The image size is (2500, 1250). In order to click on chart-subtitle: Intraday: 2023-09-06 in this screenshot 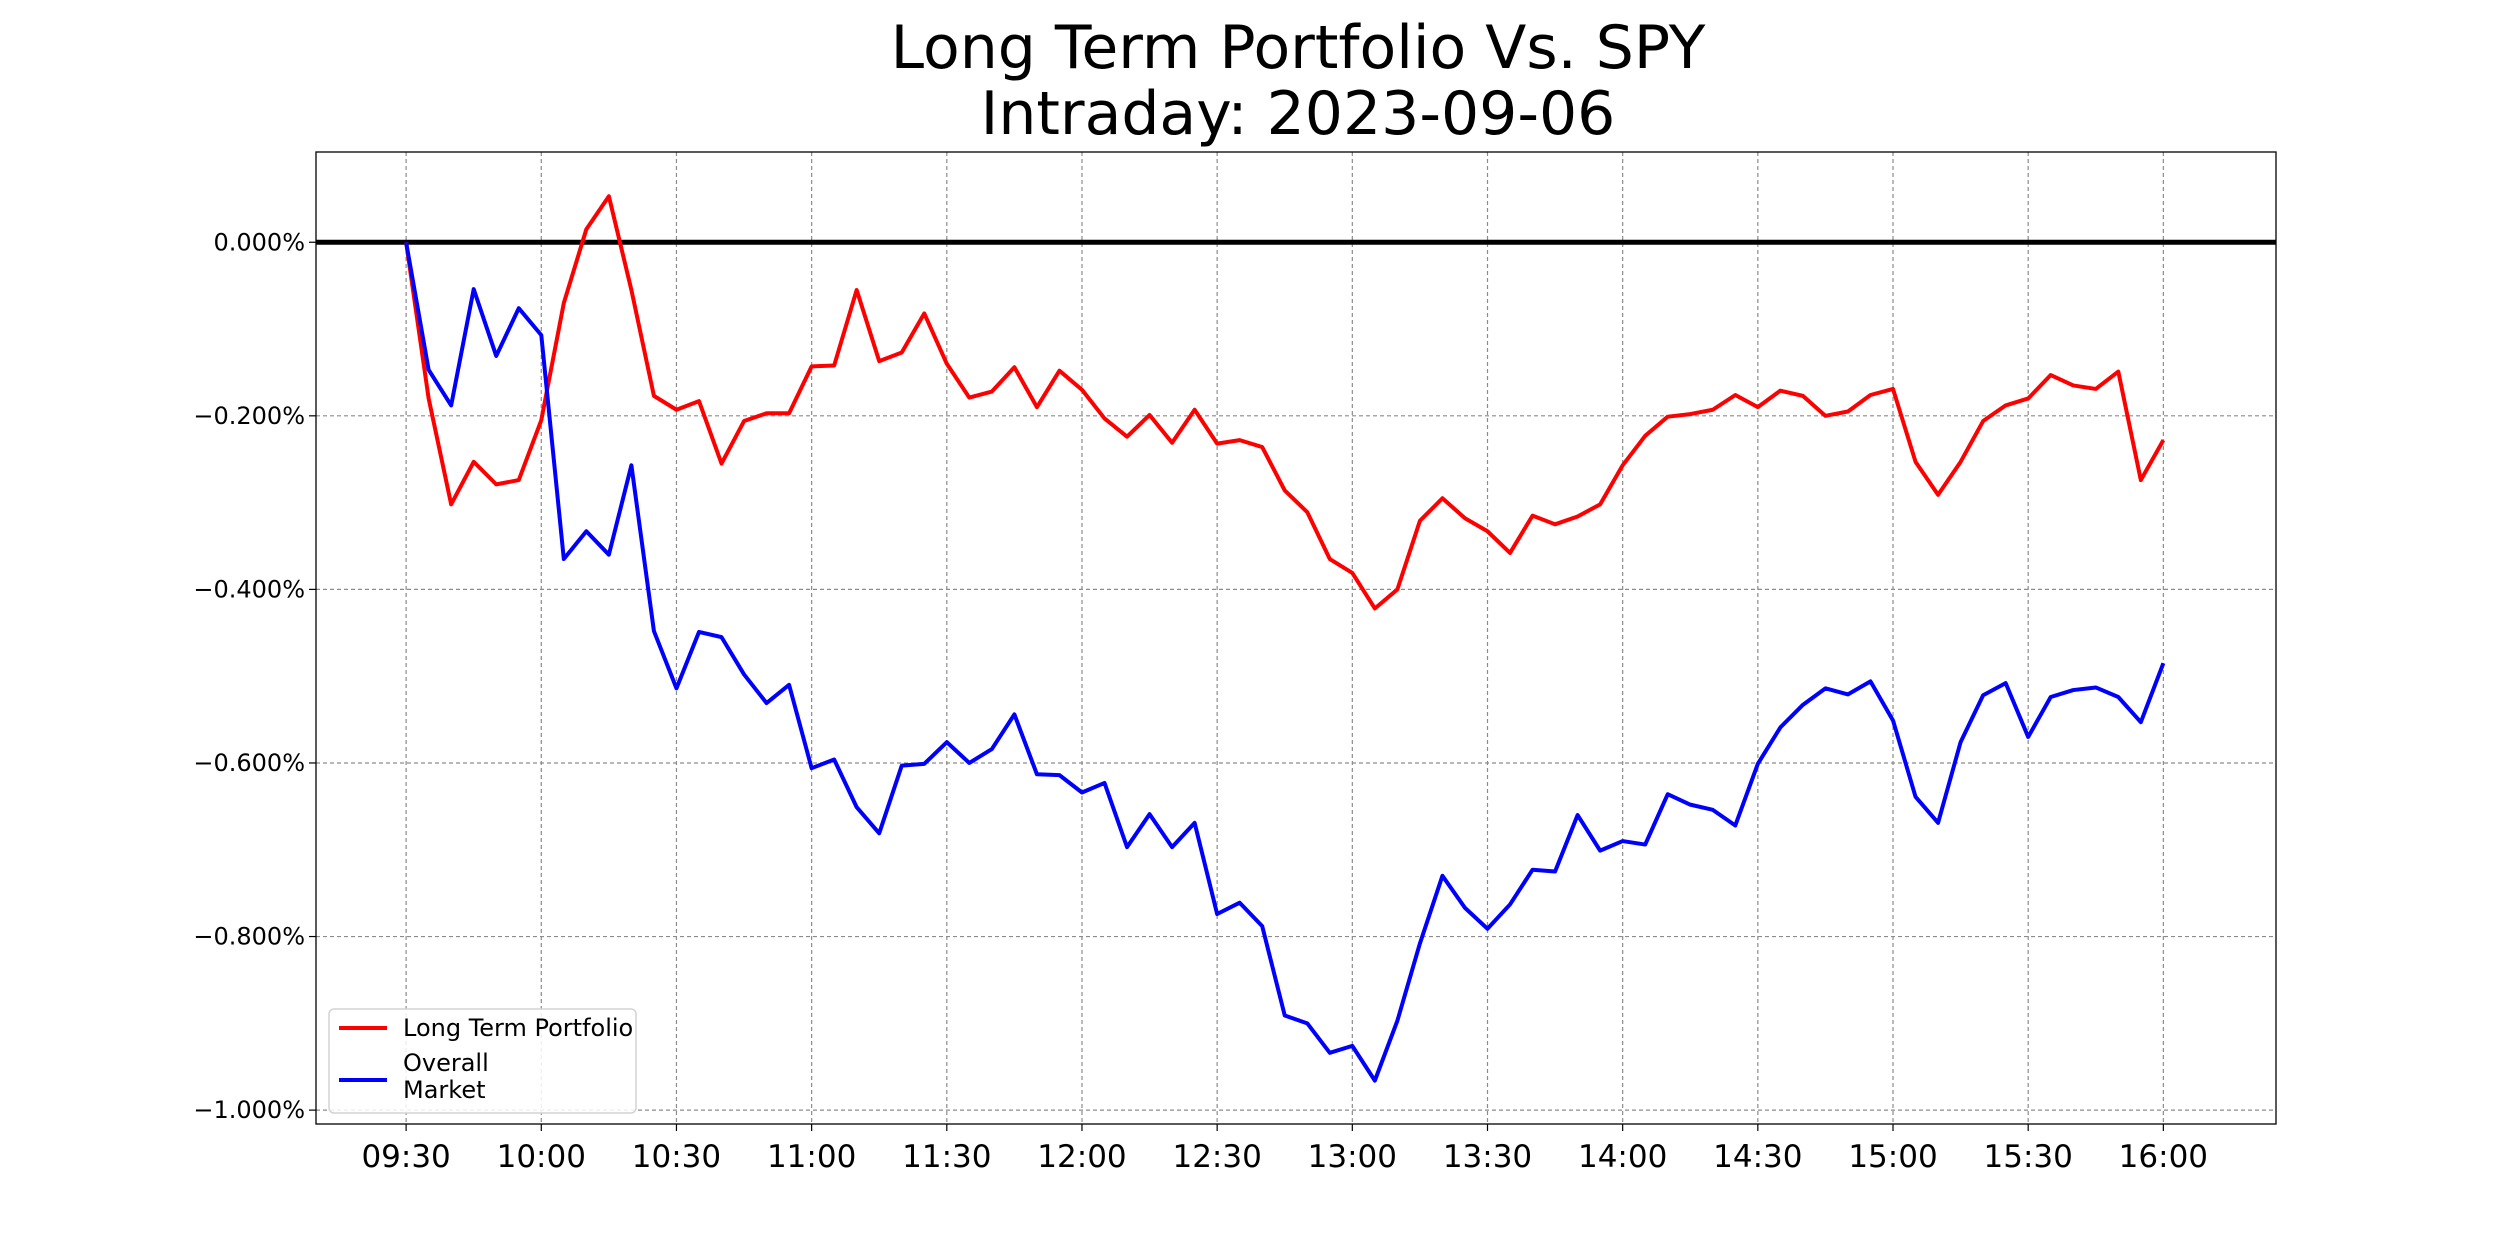, I will do `click(1298, 114)`.